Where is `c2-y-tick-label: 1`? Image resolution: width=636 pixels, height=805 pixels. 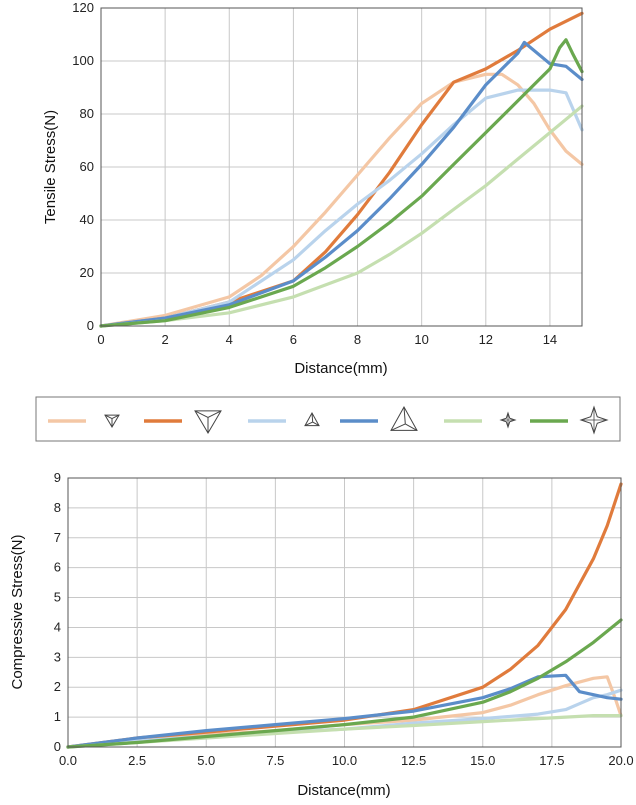 c2-y-tick-label: 1 is located at coordinates (57, 716).